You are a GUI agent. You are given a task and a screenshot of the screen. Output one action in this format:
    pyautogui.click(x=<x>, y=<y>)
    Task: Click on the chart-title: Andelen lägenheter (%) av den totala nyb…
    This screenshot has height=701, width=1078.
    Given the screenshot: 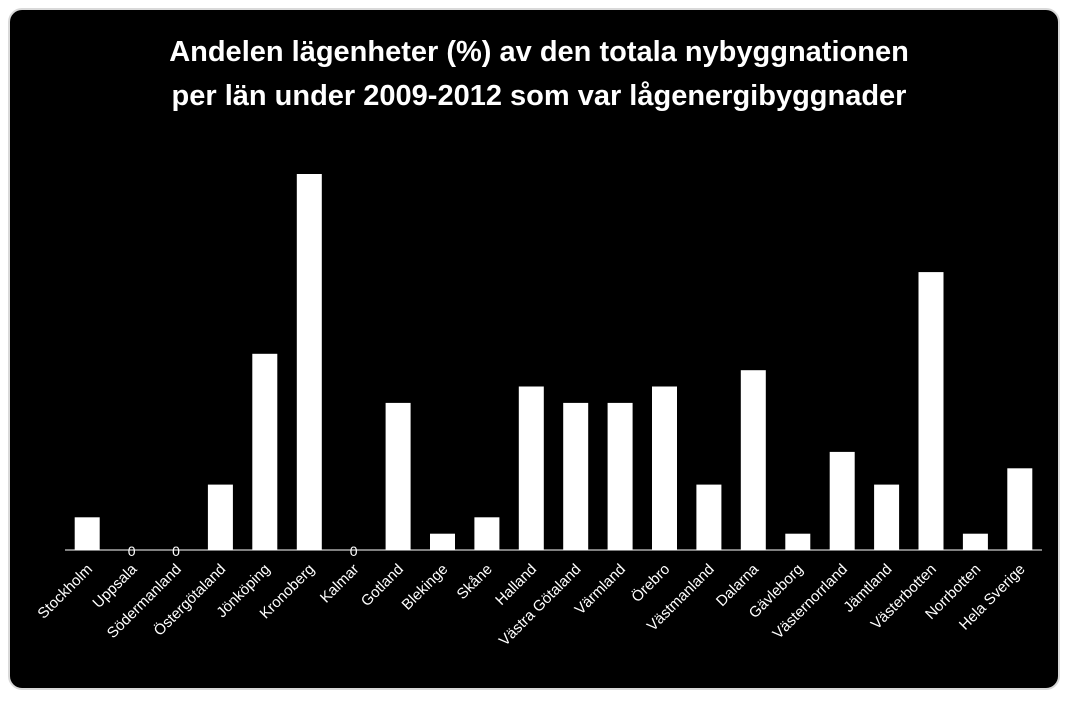 What is the action you would take?
    pyautogui.click(x=539, y=74)
    